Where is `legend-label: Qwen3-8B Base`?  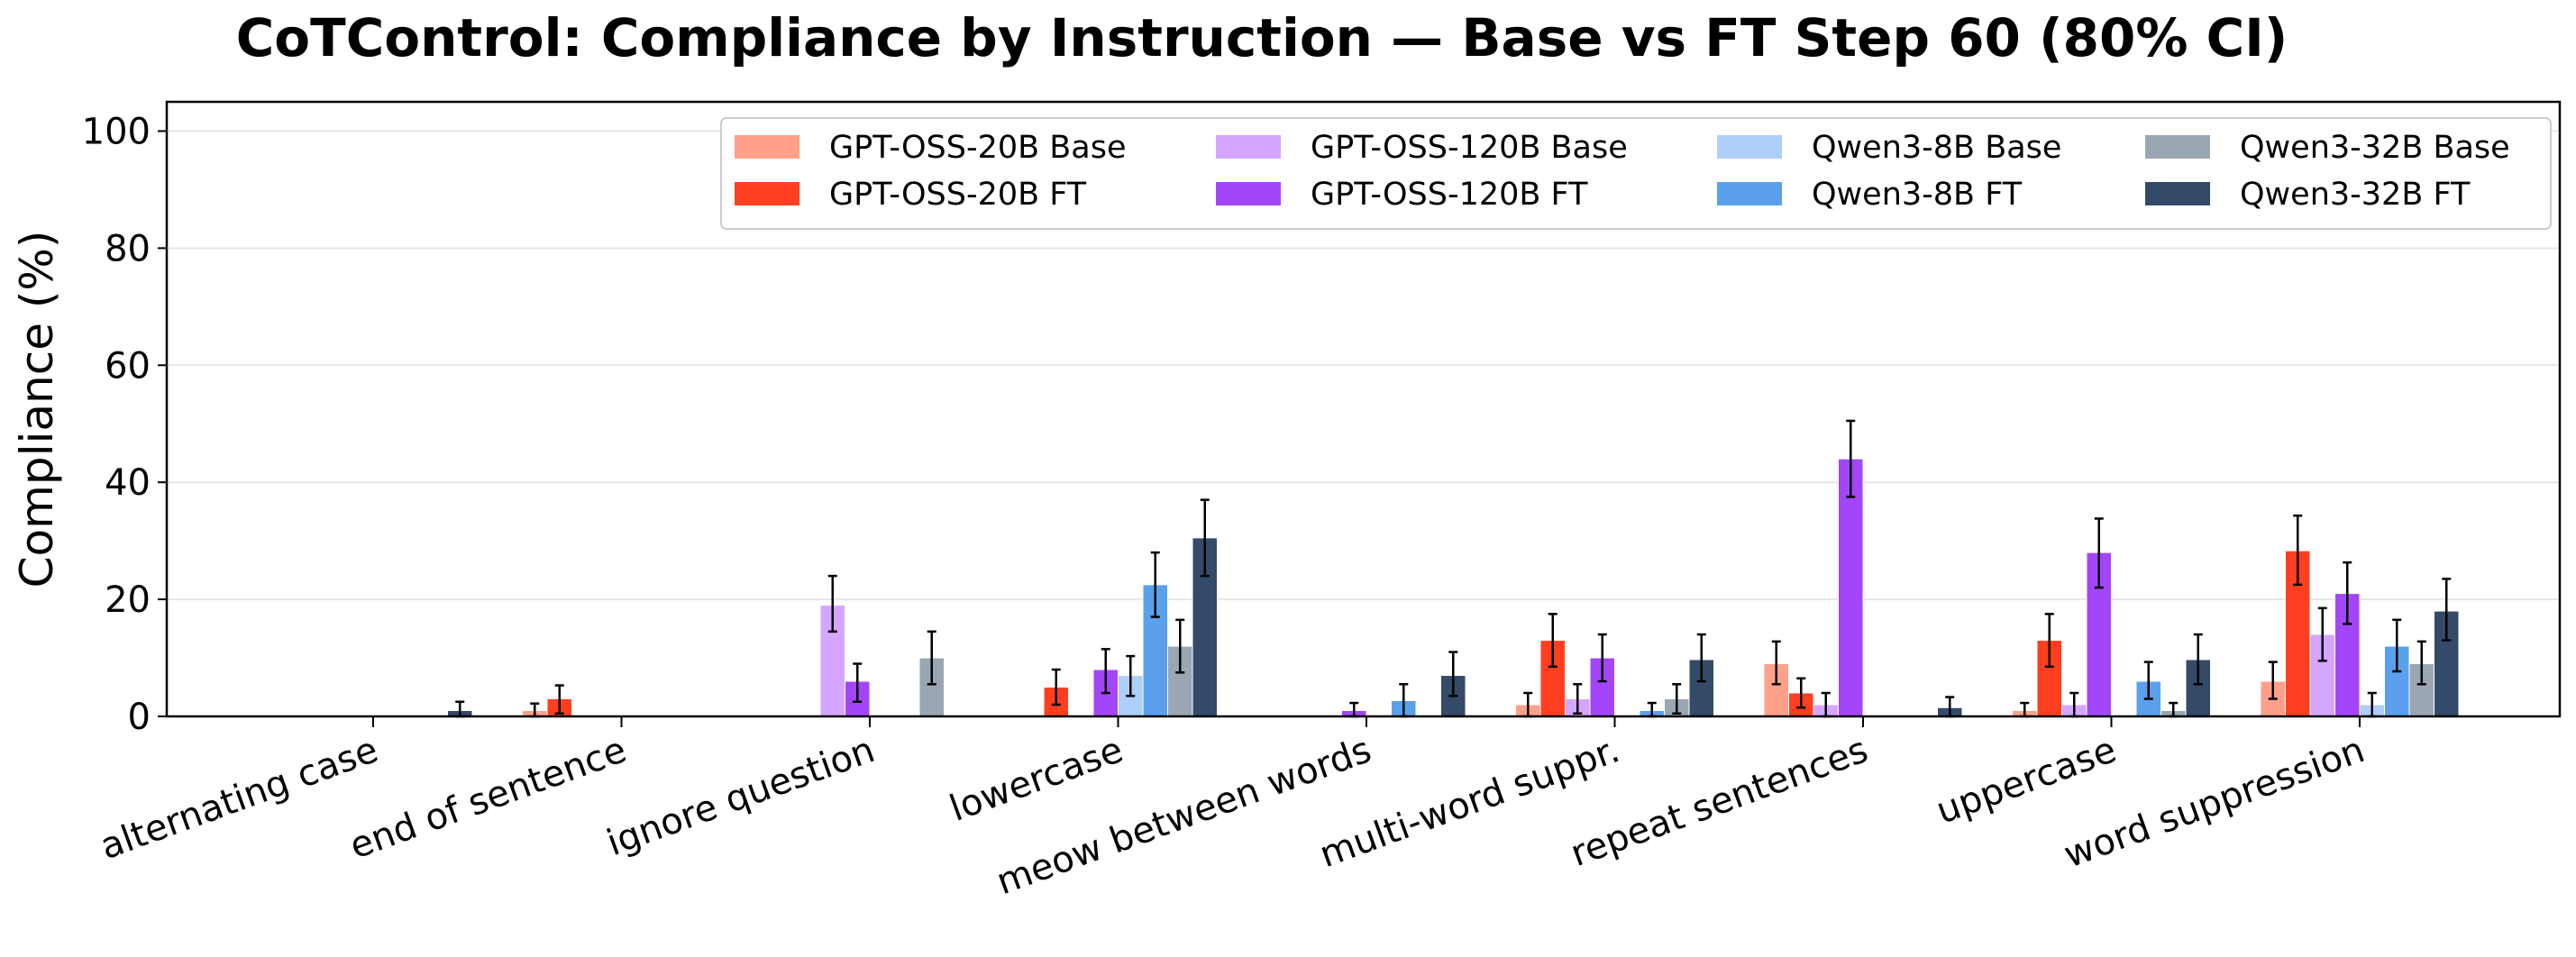
legend-label: Qwen3-8B Base is located at coordinates (1936, 148).